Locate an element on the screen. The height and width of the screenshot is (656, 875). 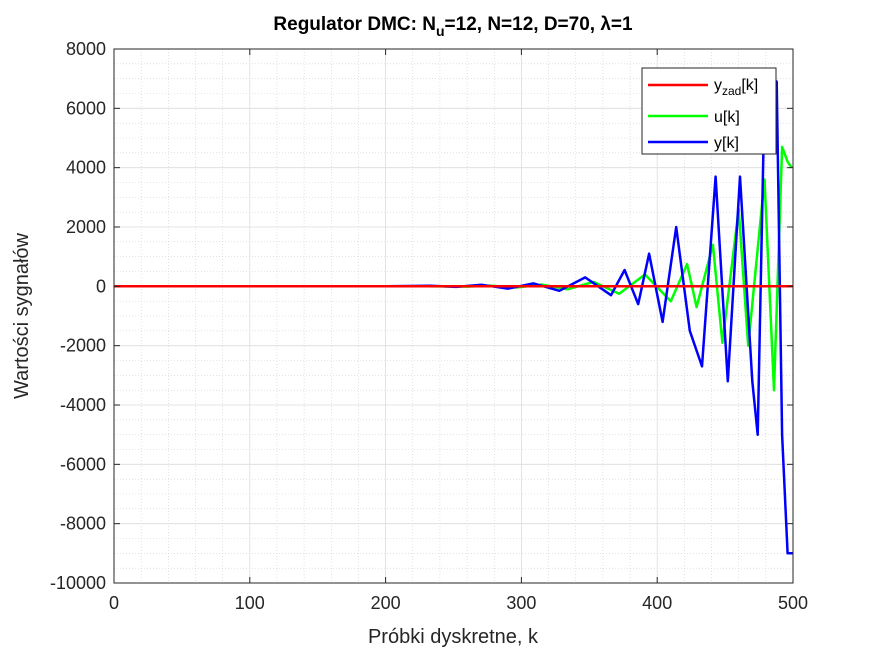
legend-label-yzad: yzad[k] is located at coordinates (736, 87).